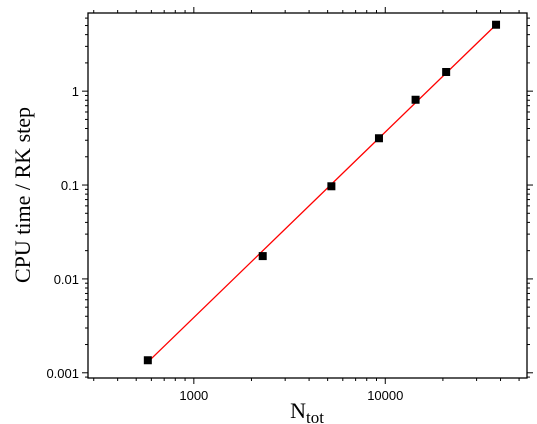 Image resolution: width=537 pixels, height=424 pixels. What do you see at coordinates (62, 373) in the screenshot?
I see `y-tick-label: 0.001` at bounding box center [62, 373].